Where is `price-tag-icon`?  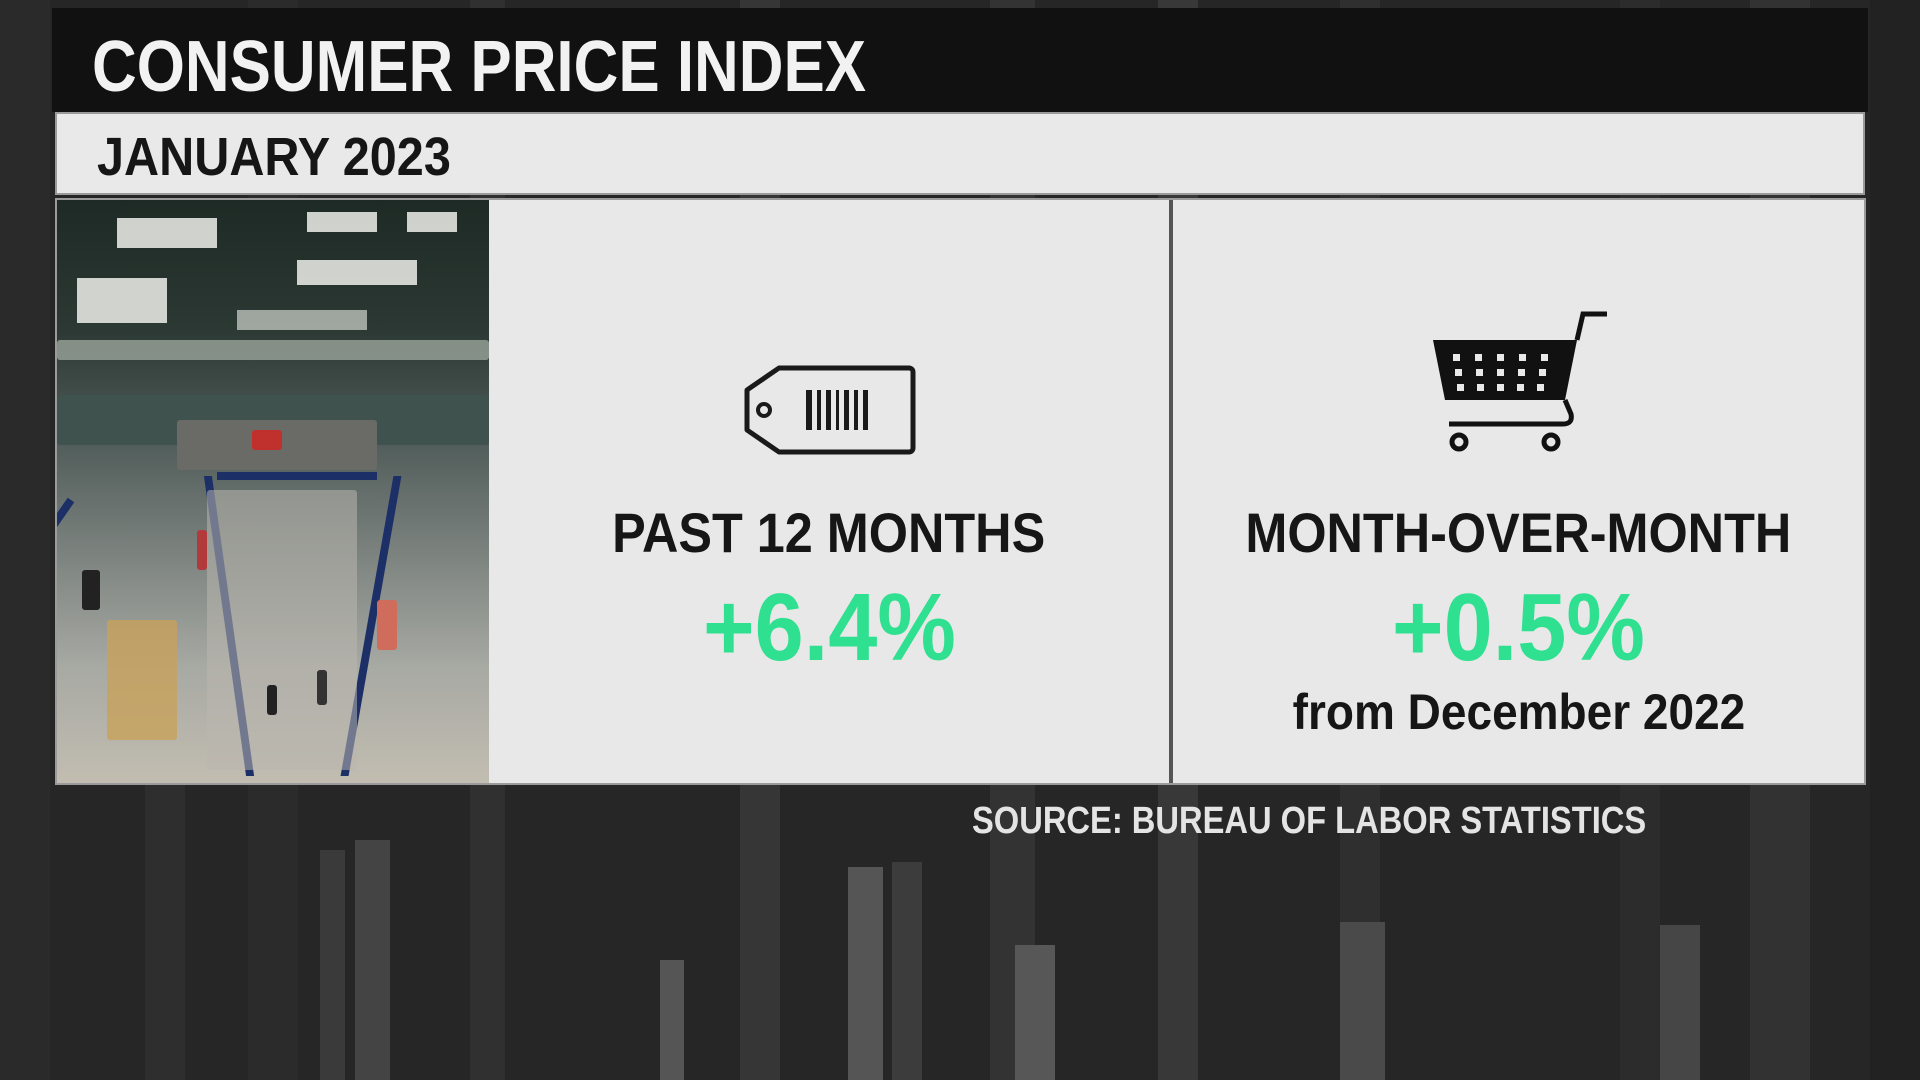 price-tag-icon is located at coordinates (829, 412).